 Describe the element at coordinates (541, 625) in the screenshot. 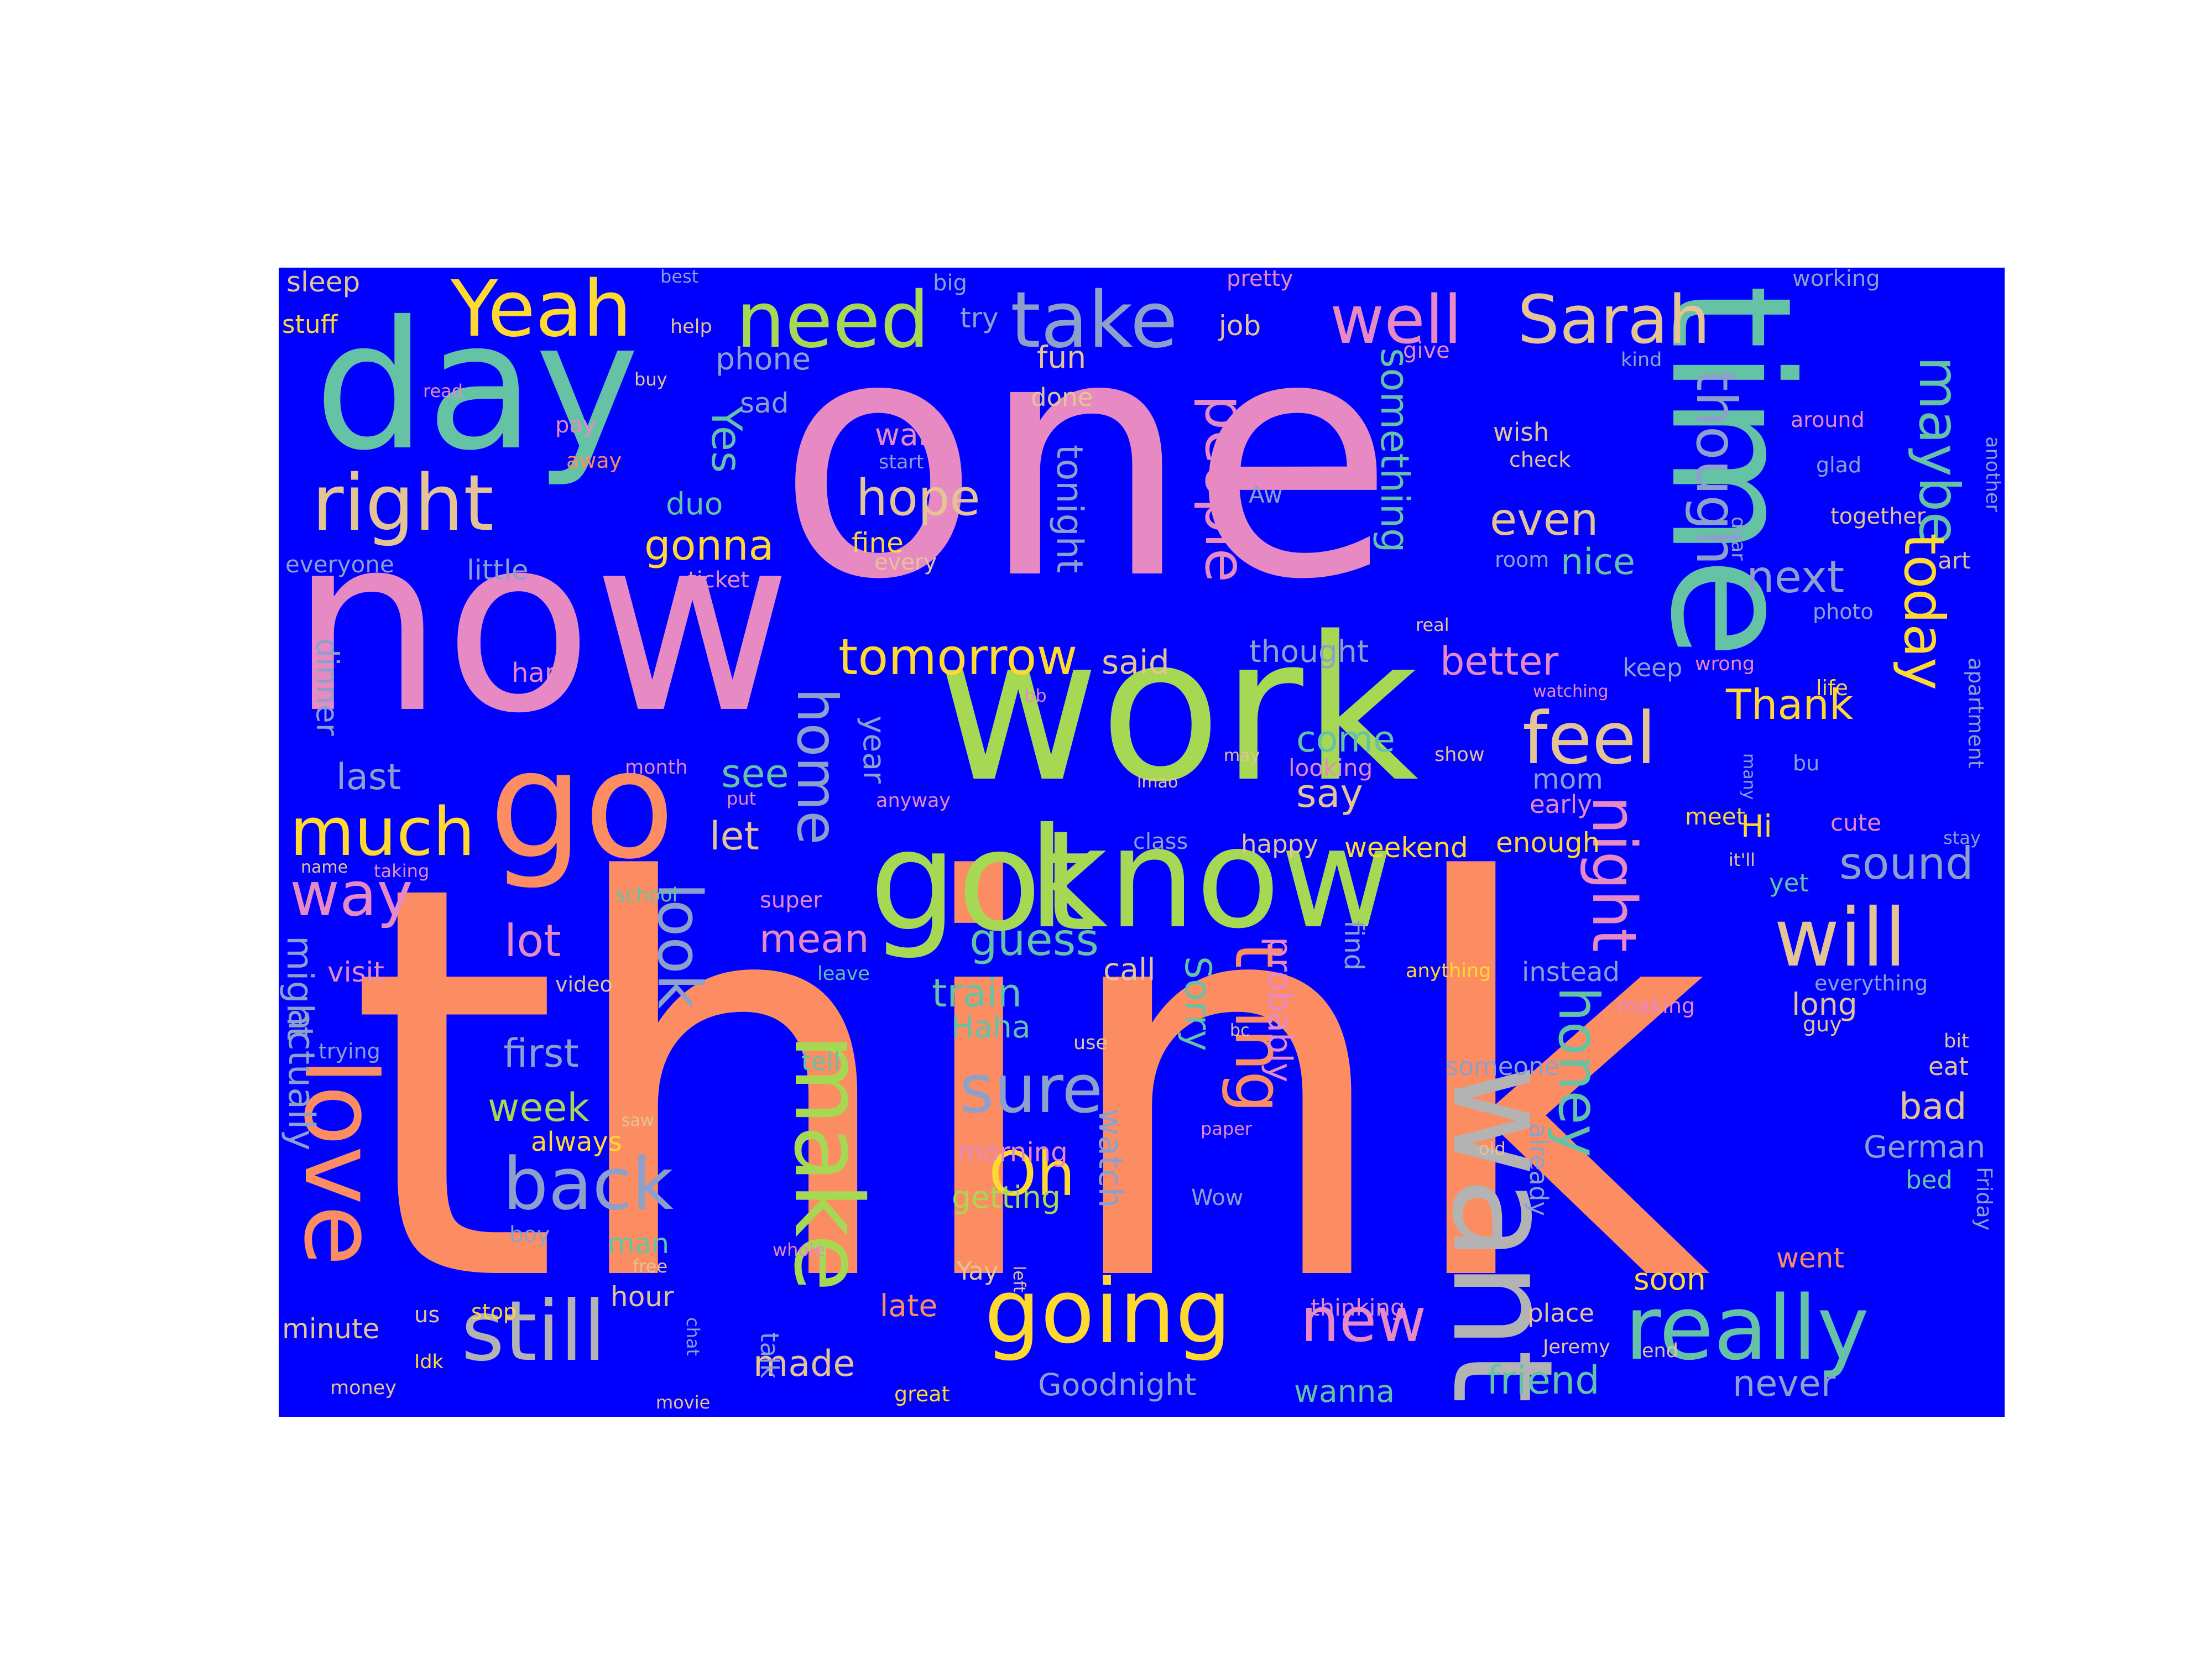

I see `word-now: now` at that location.